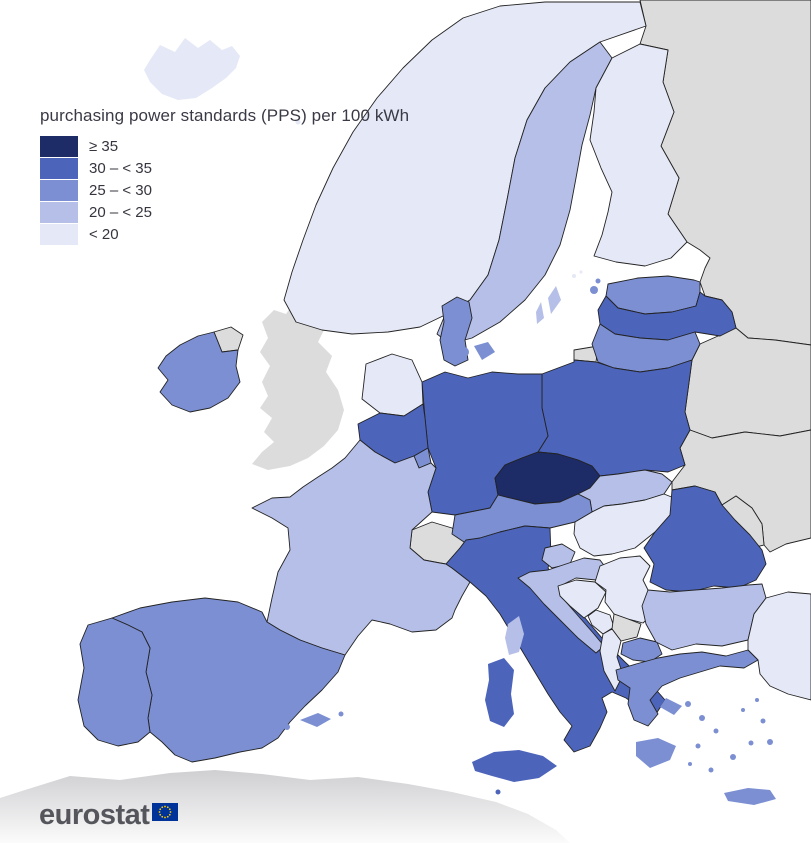 The image size is (811, 843). I want to click on corsica-island, so click(514, 635).